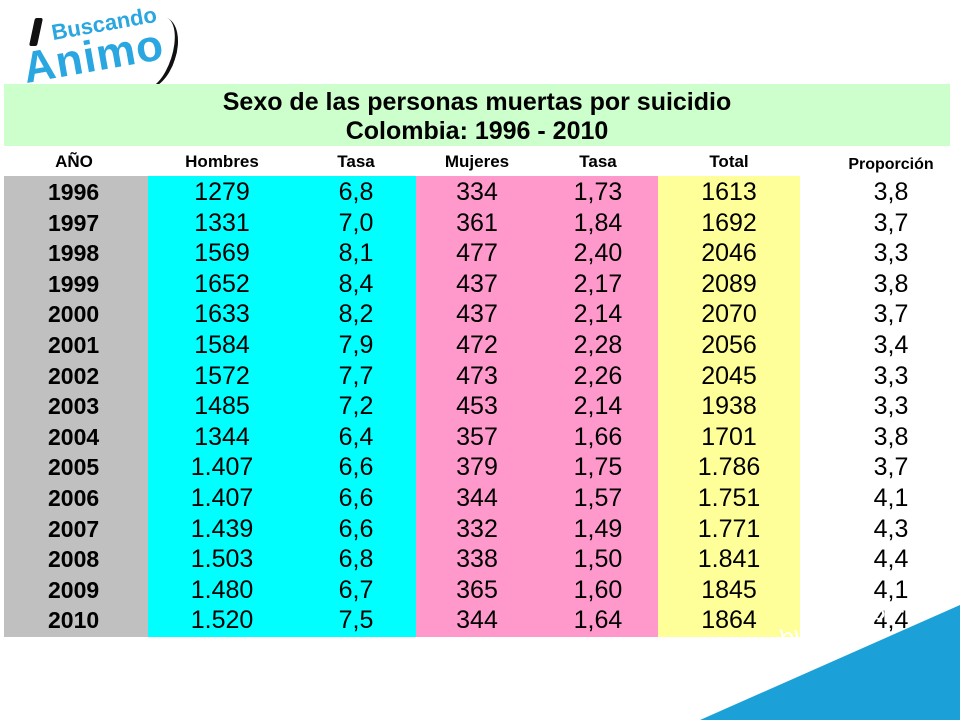  What do you see at coordinates (598, 620) in the screenshot?
I see `cell-women-rate: 1,64` at bounding box center [598, 620].